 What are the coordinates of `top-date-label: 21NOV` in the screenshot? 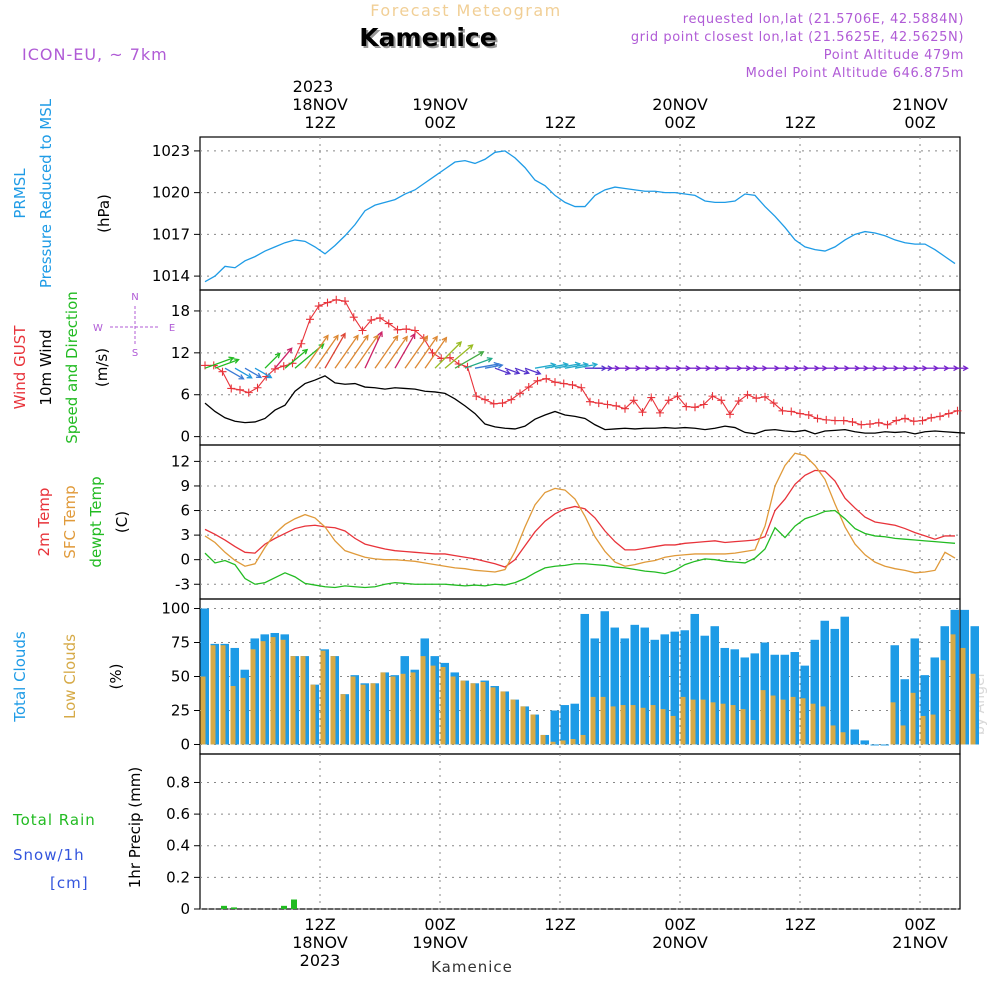 It's located at (920, 104).